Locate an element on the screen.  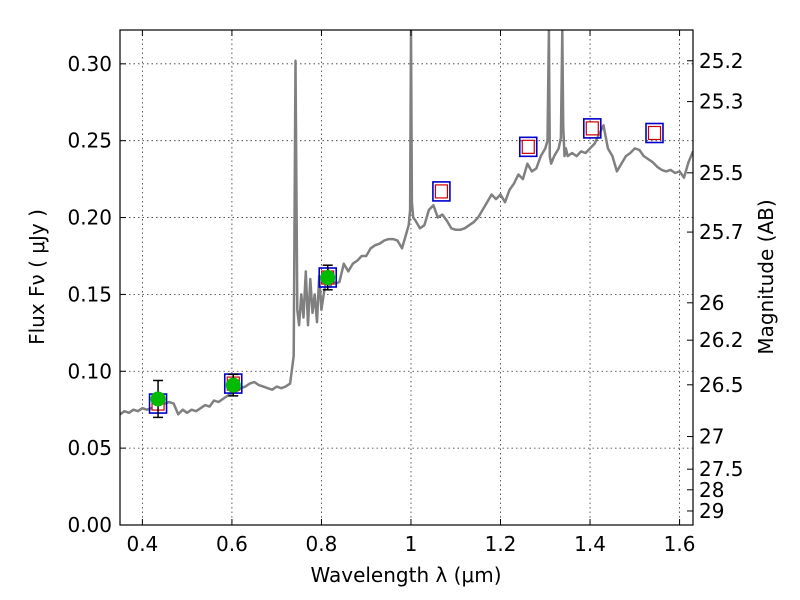
y2-axis-label: Magnitude (AB) is located at coordinates (766, 276).